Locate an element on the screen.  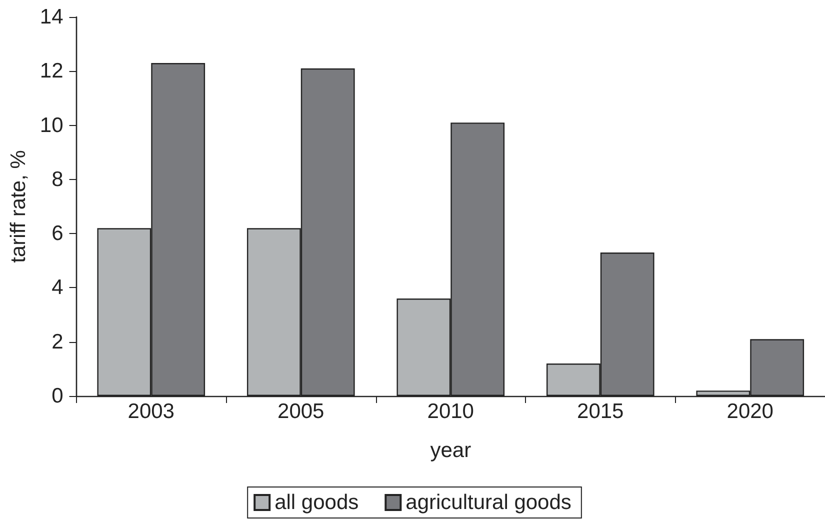
x-tick-label: 2003 is located at coordinates (151, 411).